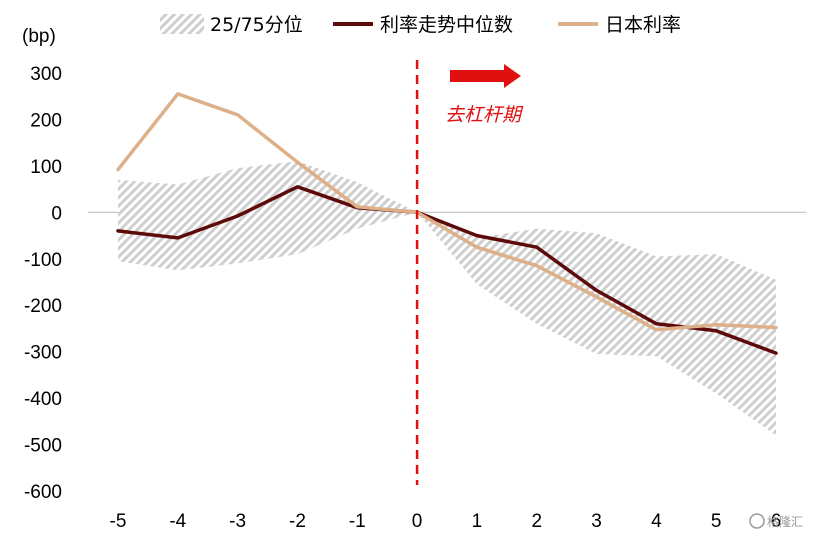 This screenshot has width=822, height=540. Describe the element at coordinates (596, 521) in the screenshot. I see `x-tick-label: 3` at that location.